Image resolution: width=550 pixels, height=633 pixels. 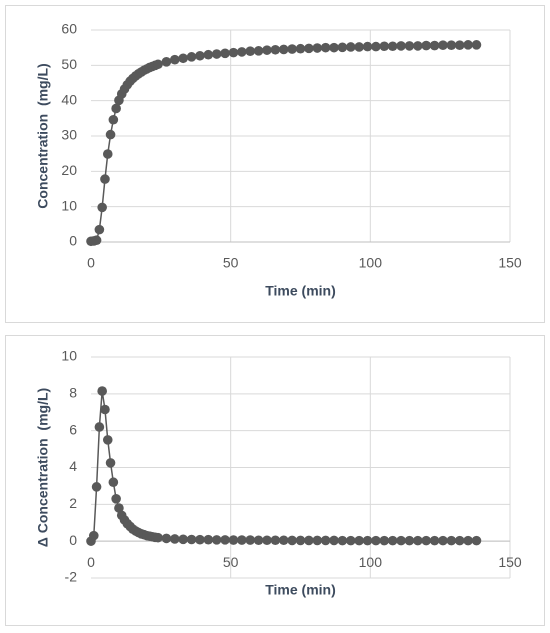 What do you see at coordinates (73, 429) in the screenshot?
I see `y-tick-label: 6` at bounding box center [73, 429].